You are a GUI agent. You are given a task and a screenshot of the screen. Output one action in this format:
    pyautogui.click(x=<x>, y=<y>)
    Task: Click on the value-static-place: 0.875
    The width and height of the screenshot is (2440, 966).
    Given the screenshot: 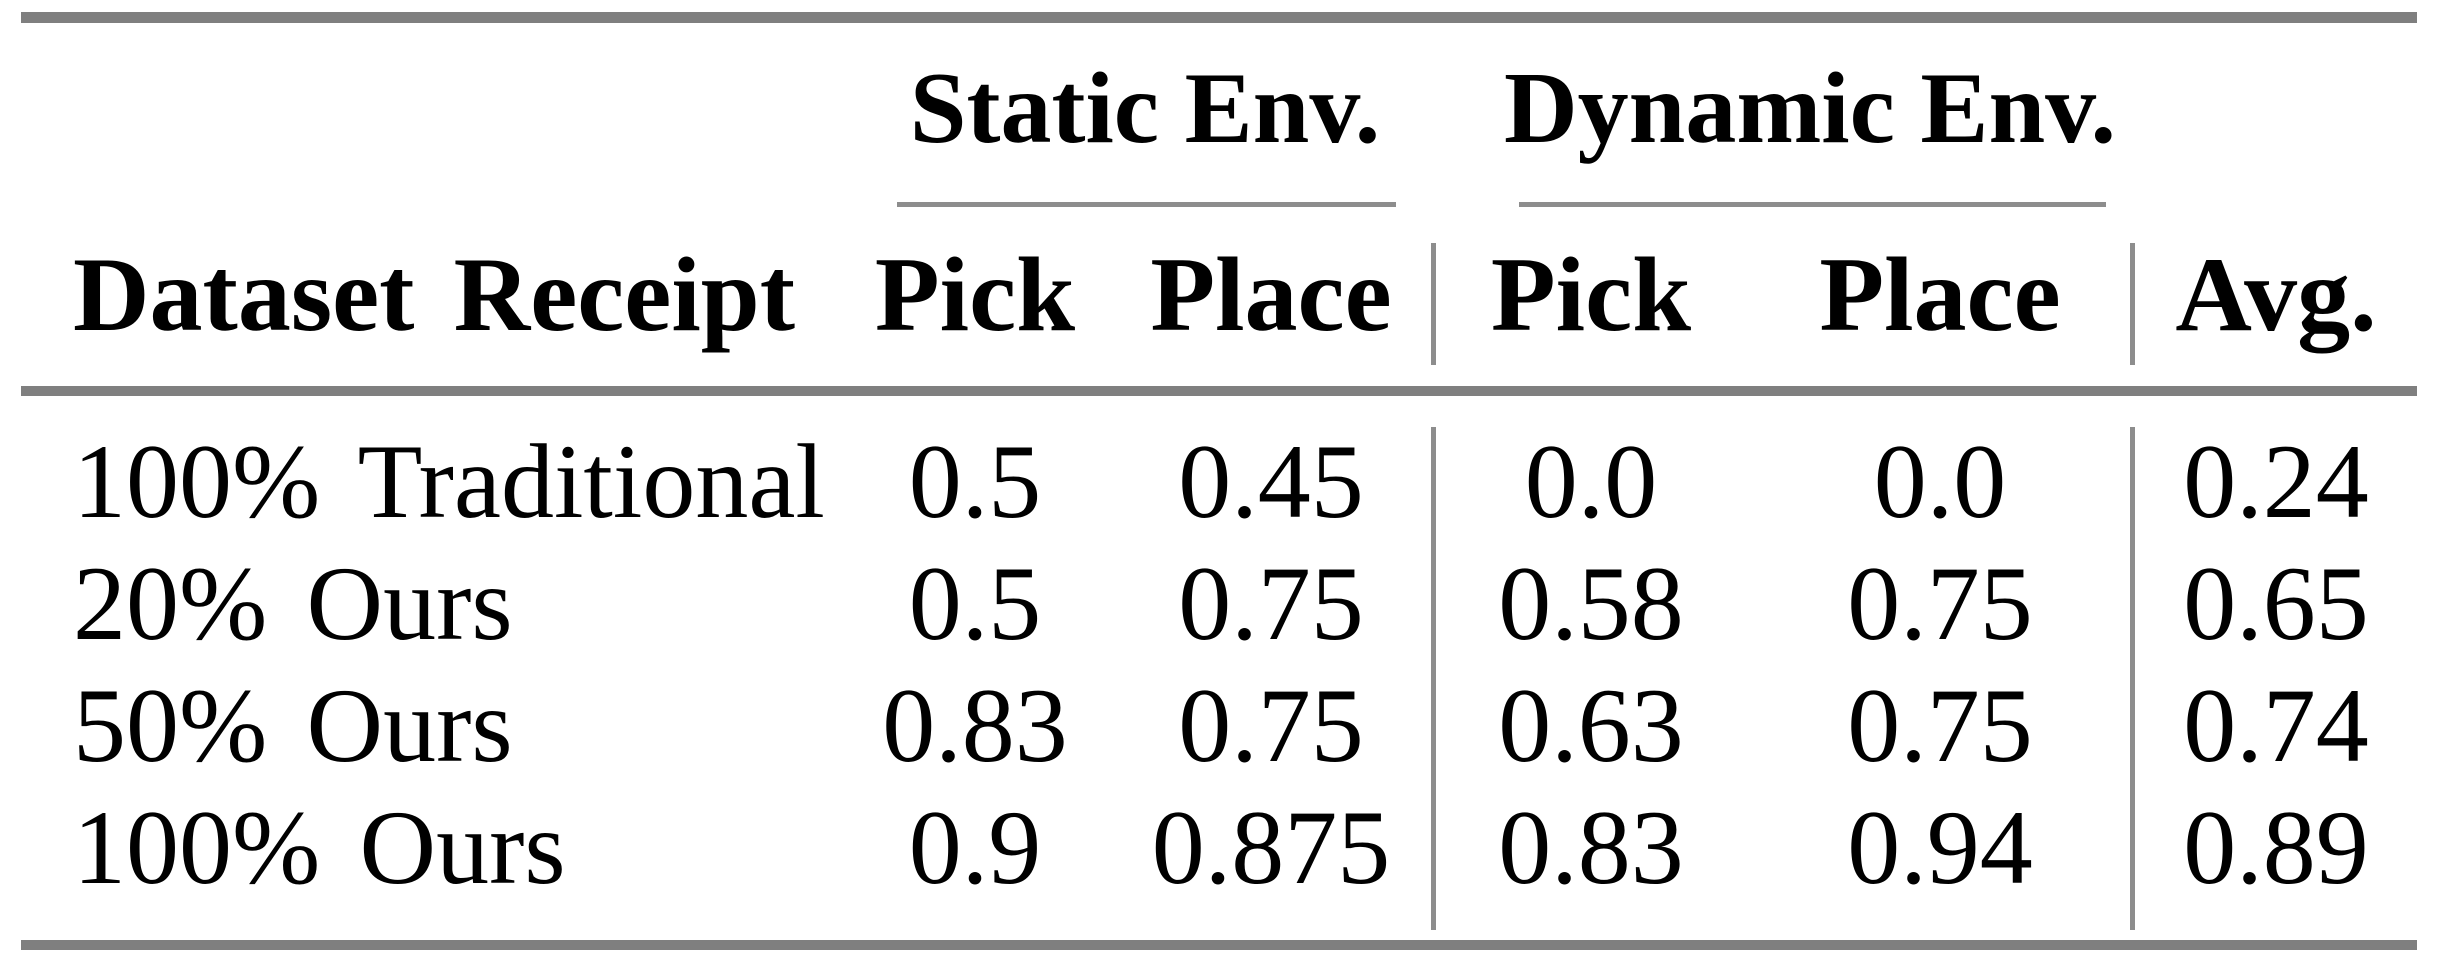 What is the action you would take?
    pyautogui.click(x=1271, y=847)
    